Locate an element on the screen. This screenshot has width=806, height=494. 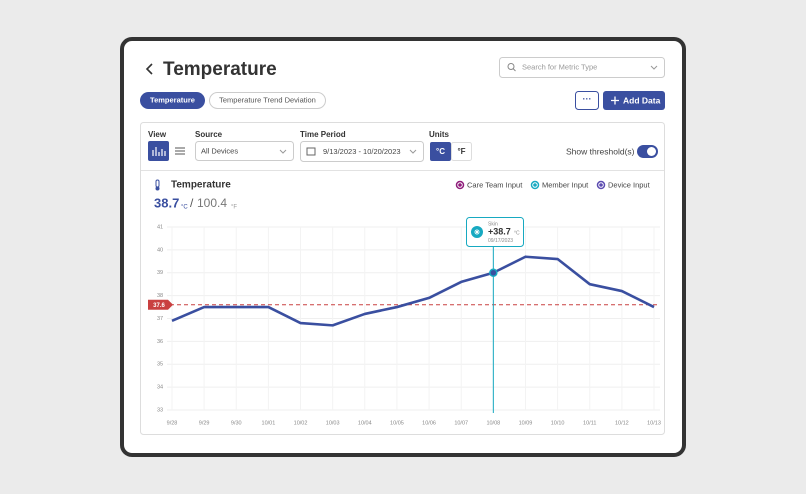
add-button is located at coordinates (634, 100).